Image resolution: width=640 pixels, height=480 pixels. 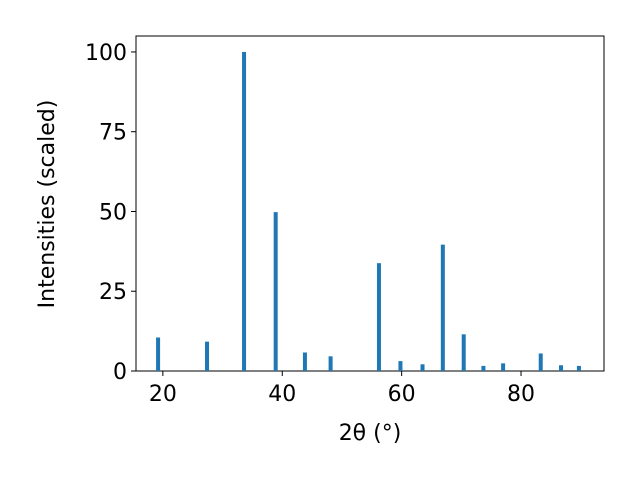 What do you see at coordinates (113, 292) in the screenshot?
I see `y-tick-label: 25` at bounding box center [113, 292].